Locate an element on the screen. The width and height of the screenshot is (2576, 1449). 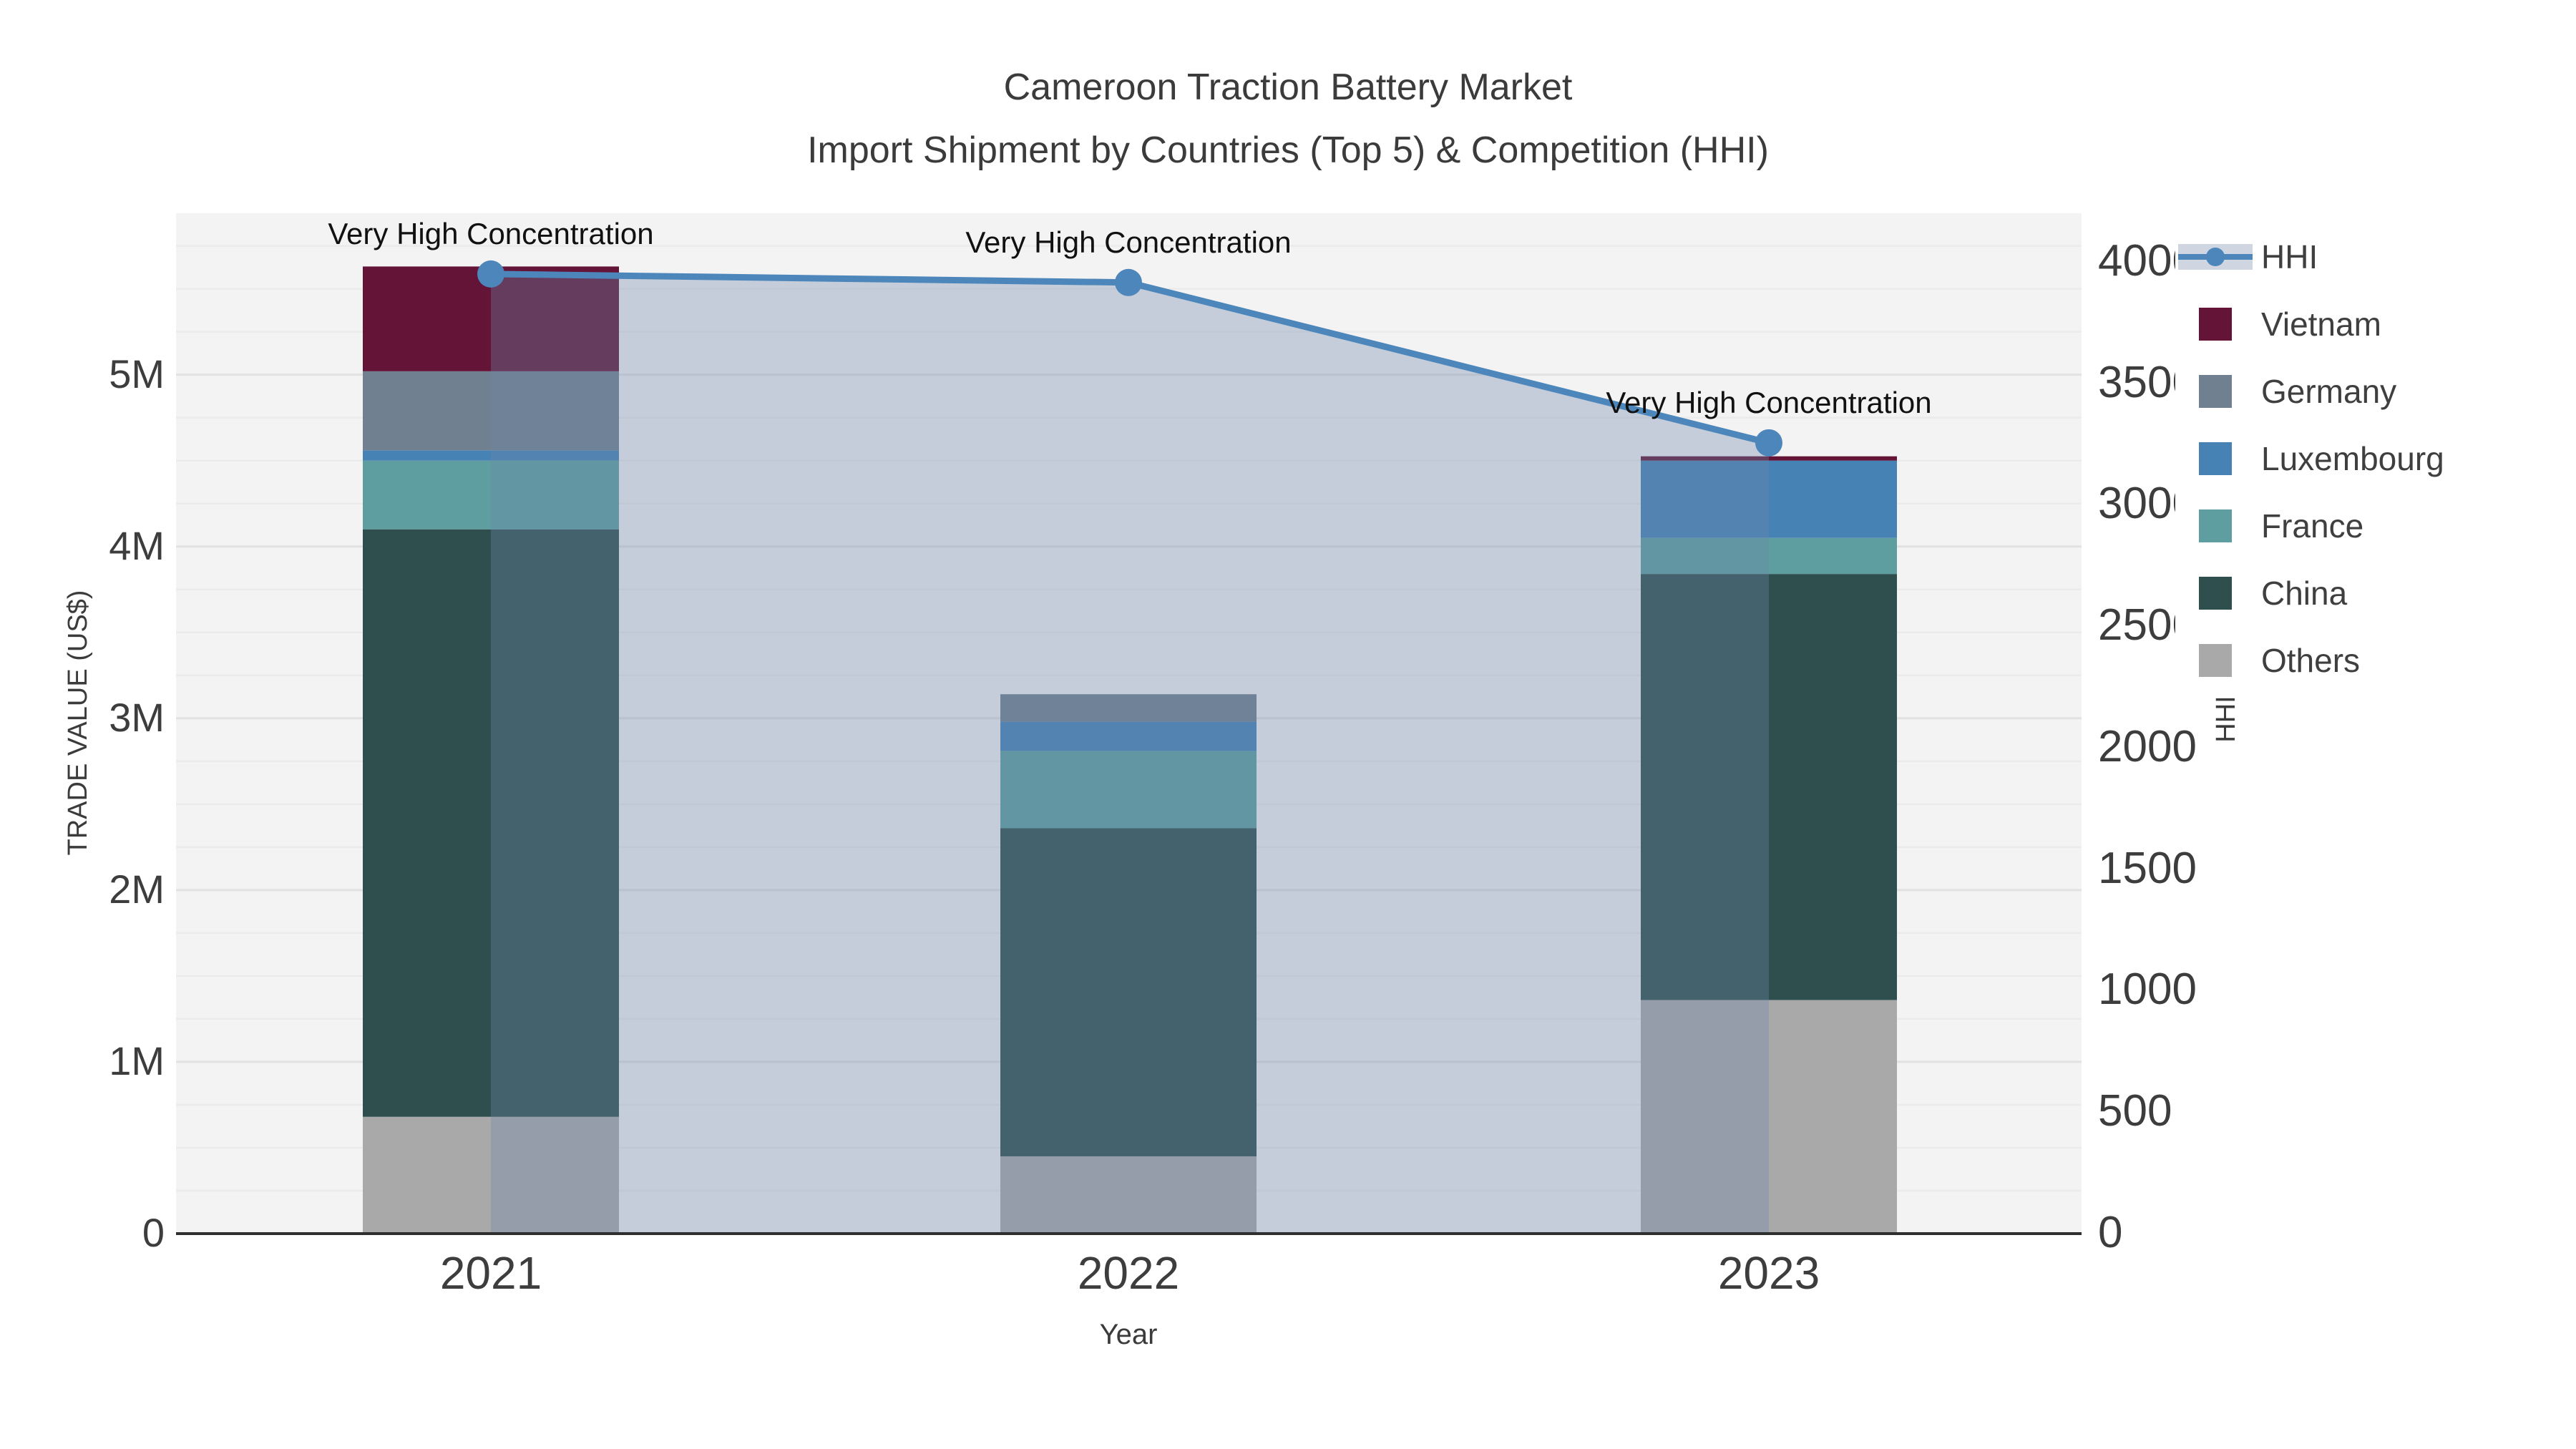
annotation-2023: Very High Concentration is located at coordinates (1769, 402).